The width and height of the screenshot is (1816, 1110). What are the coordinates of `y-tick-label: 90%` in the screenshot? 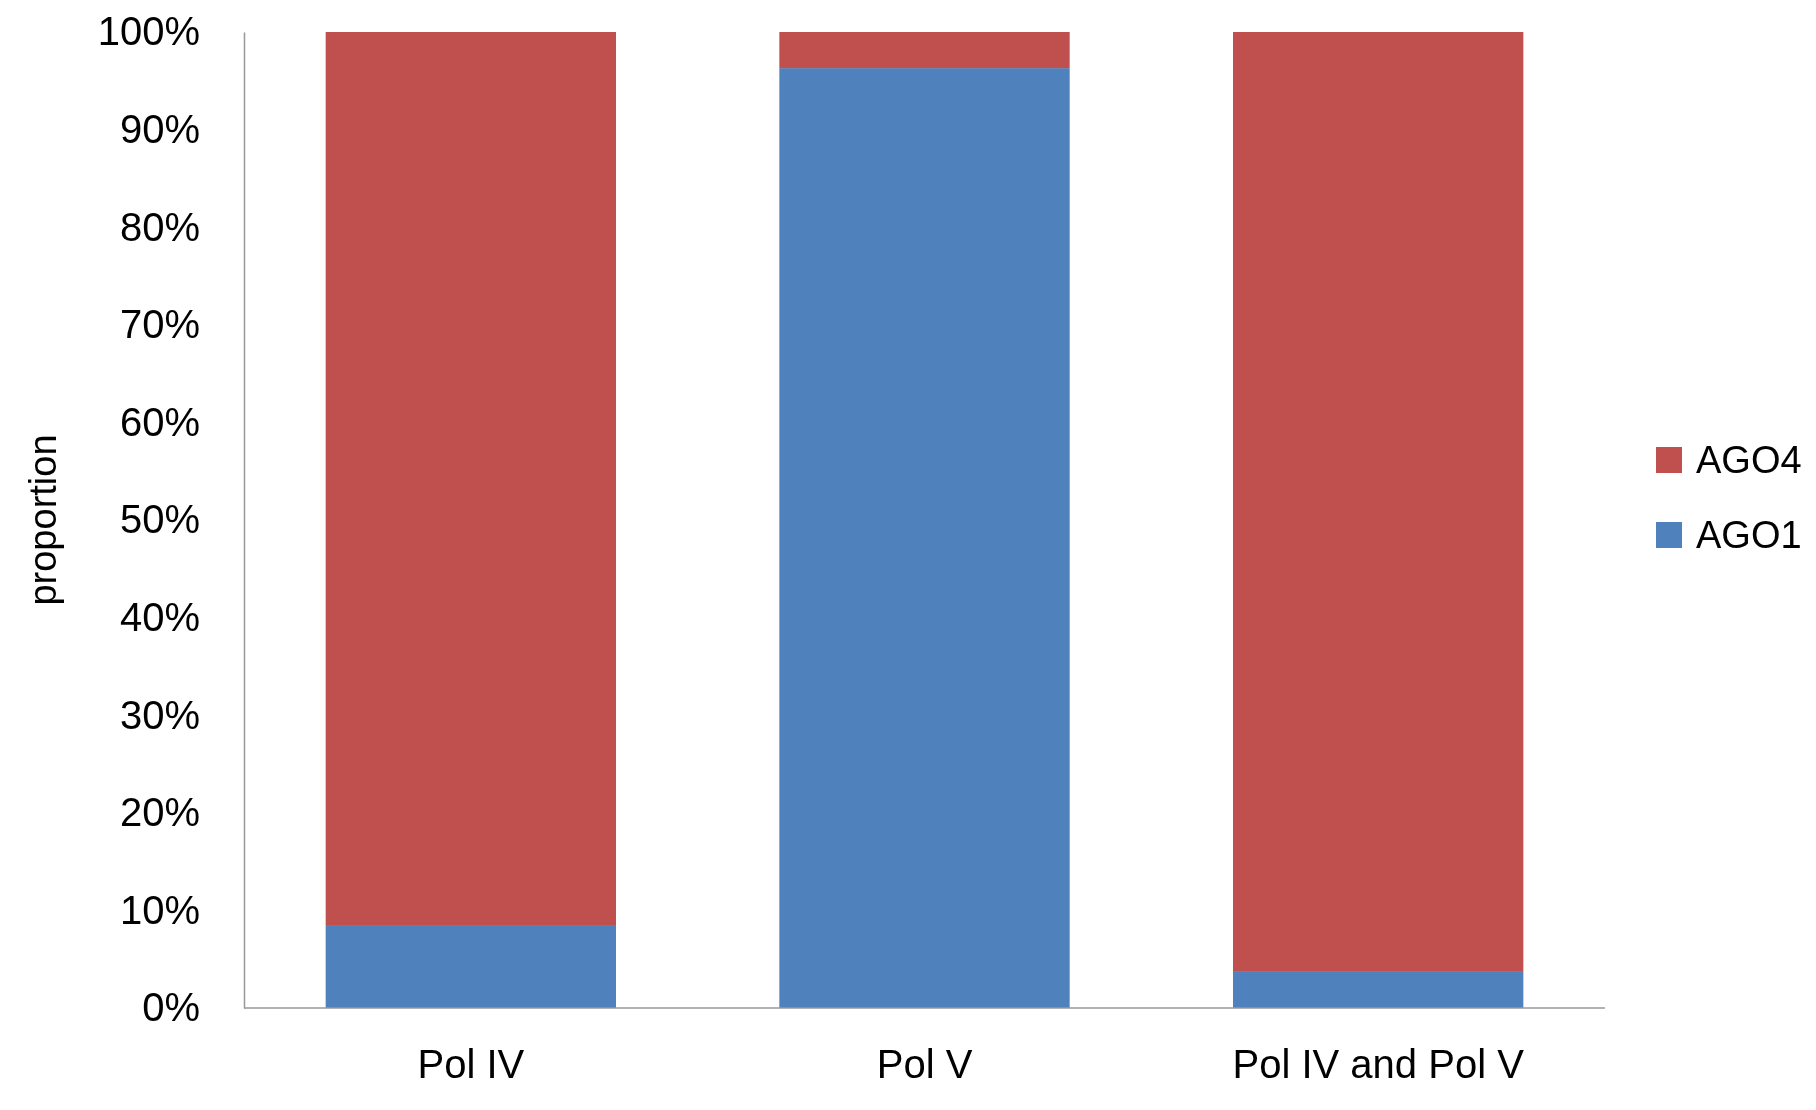 It's located at (159, 128).